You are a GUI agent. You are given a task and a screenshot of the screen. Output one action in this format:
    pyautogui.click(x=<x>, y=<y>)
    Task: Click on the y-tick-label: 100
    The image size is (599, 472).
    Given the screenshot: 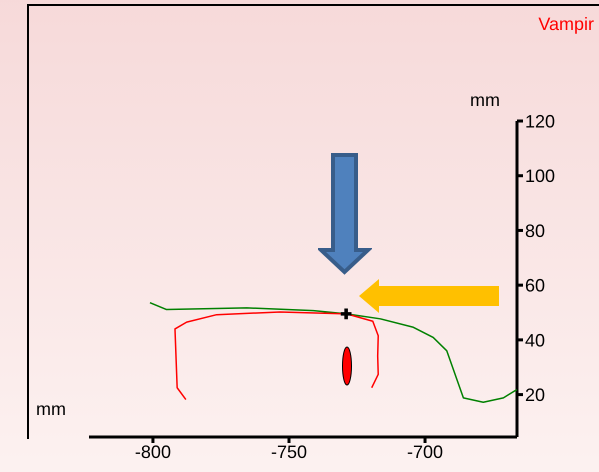 What is the action you would take?
    pyautogui.click(x=540, y=176)
    